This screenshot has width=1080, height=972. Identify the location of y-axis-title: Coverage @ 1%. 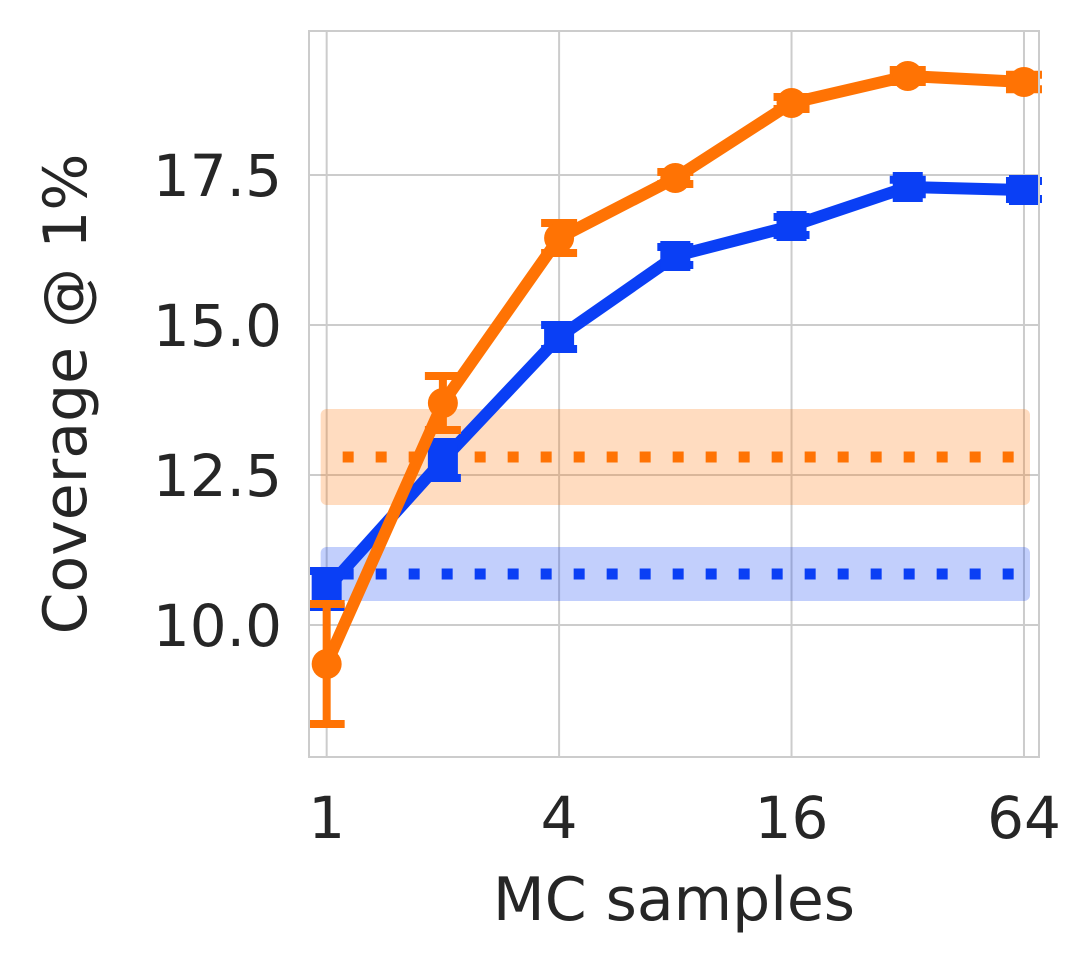
(66, 394).